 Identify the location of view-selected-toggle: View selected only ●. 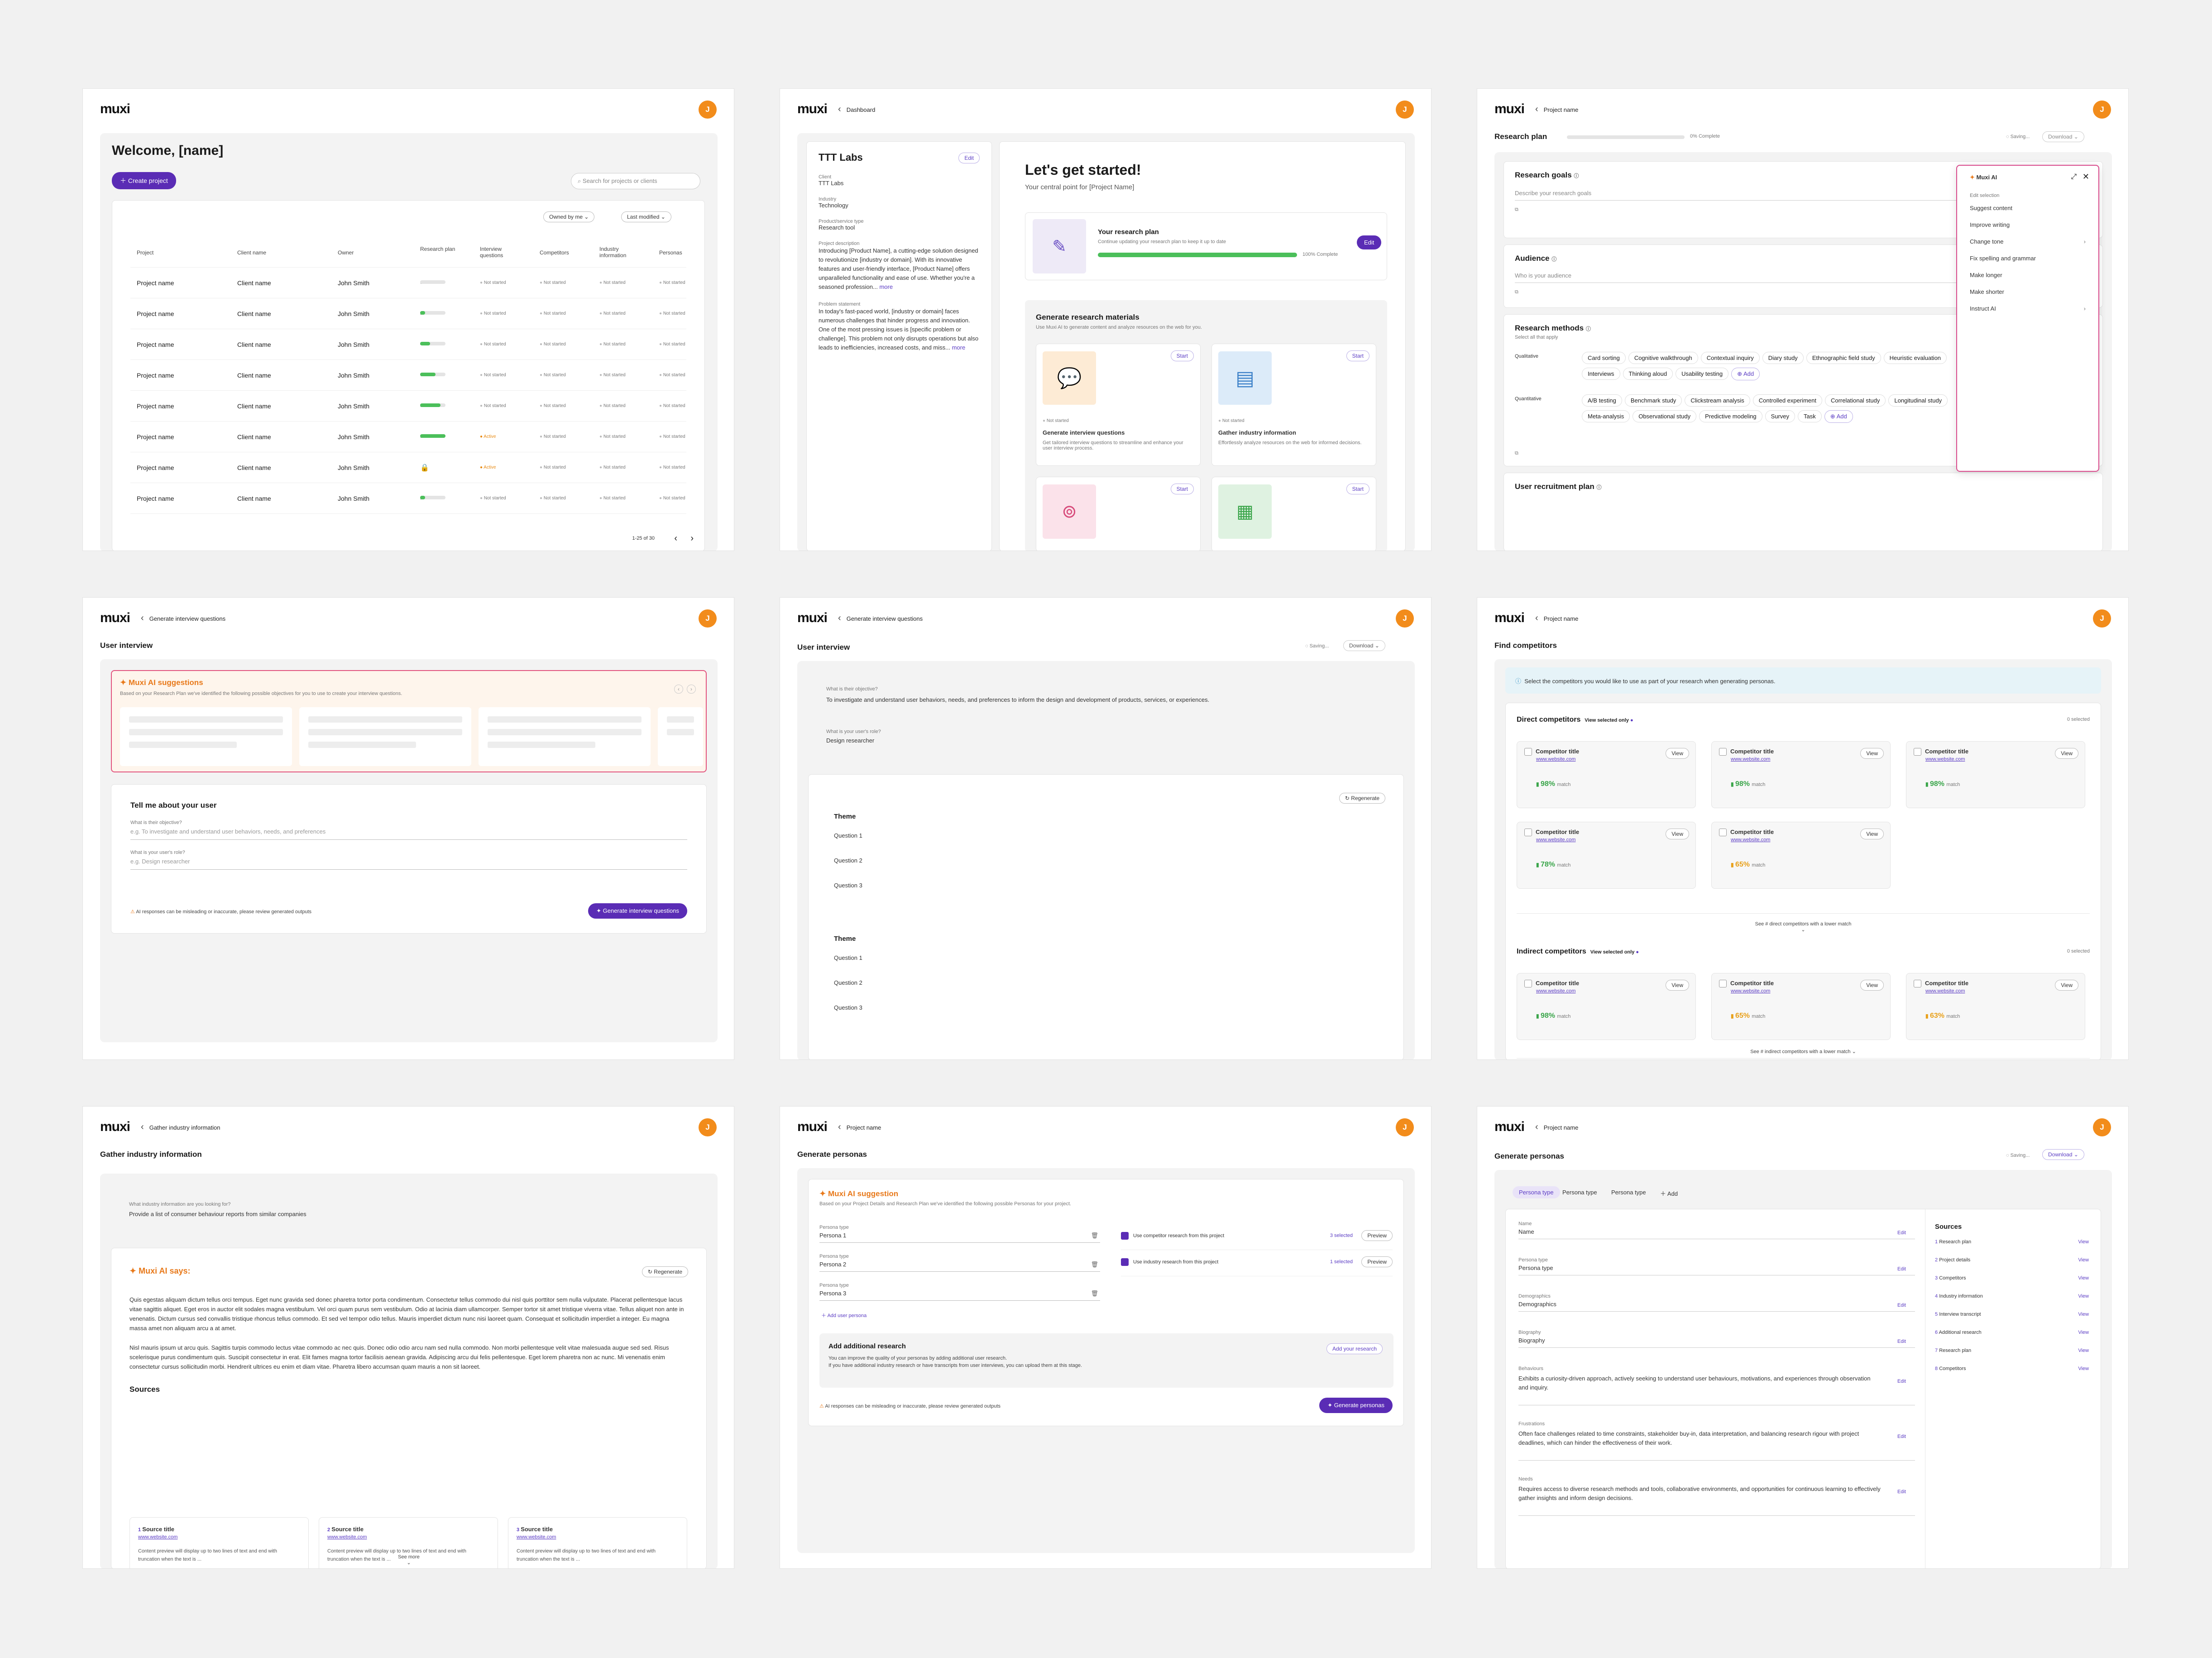
(1609, 720).